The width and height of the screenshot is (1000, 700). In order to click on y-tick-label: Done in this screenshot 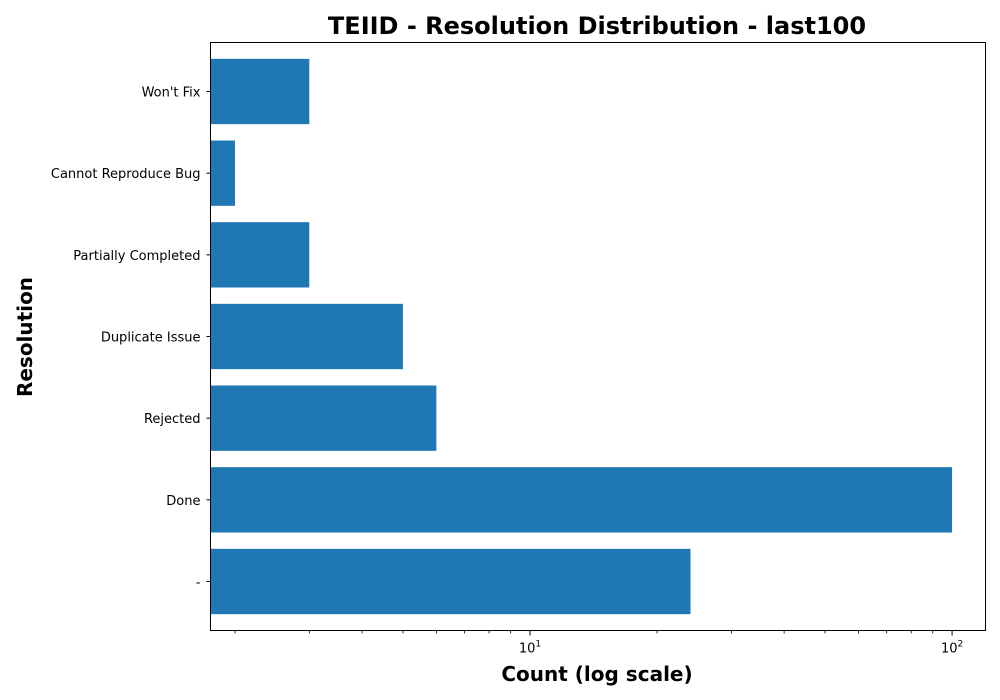, I will do `click(183, 501)`.